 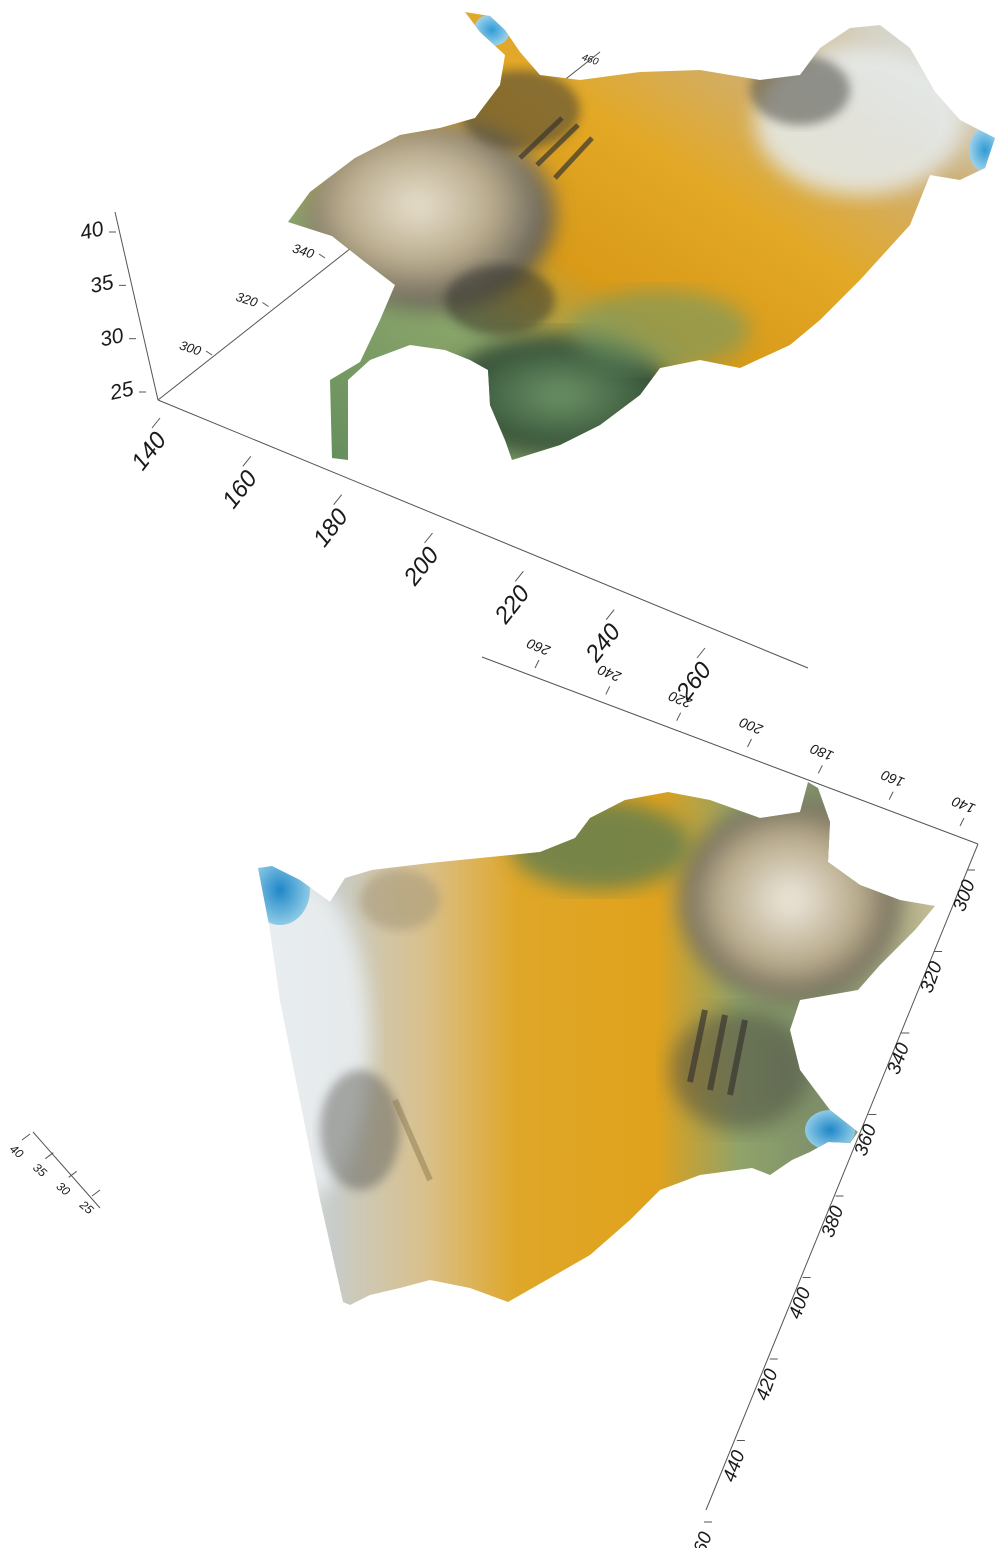 I want to click on plot2-x-tick-label: 200, so click(x=751, y=726).